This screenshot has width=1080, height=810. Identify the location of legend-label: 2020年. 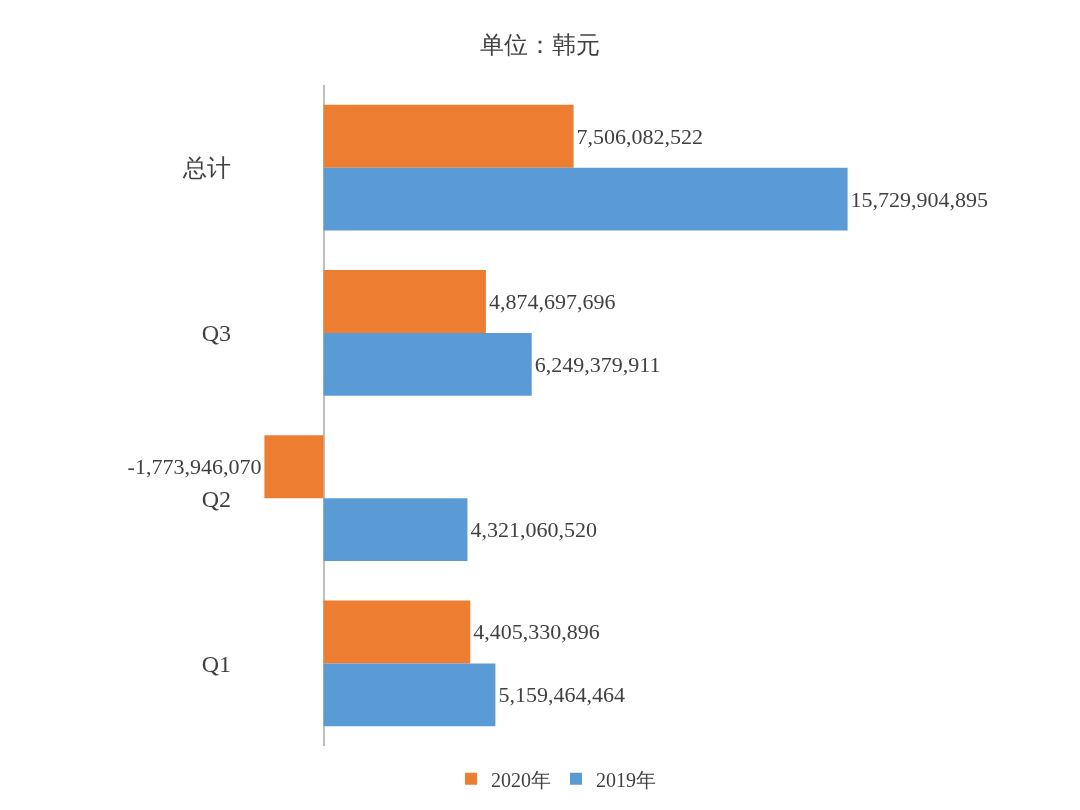
(521, 779).